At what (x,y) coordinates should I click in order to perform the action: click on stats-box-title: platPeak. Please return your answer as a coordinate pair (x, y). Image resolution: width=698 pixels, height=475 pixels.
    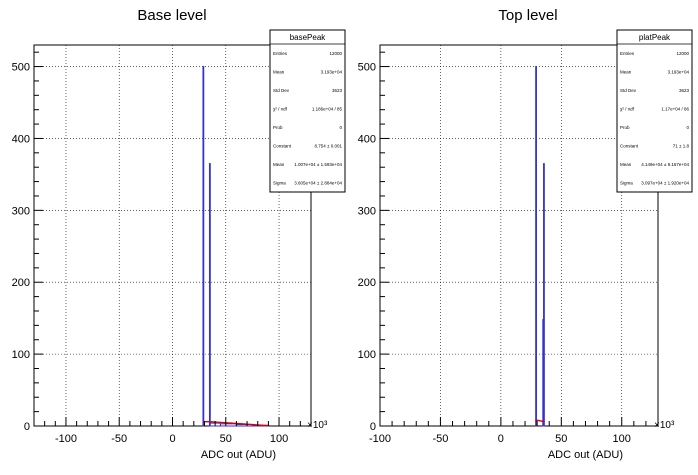
    Looking at the image, I should click on (655, 37).